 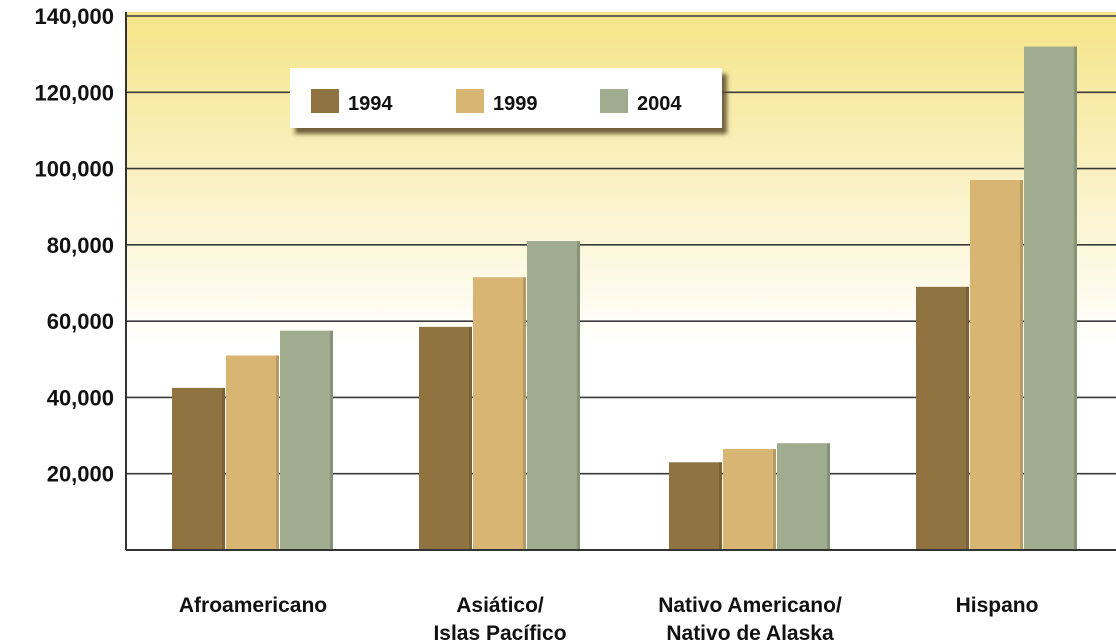 I want to click on legend-swatch-1999, so click(x=470, y=101).